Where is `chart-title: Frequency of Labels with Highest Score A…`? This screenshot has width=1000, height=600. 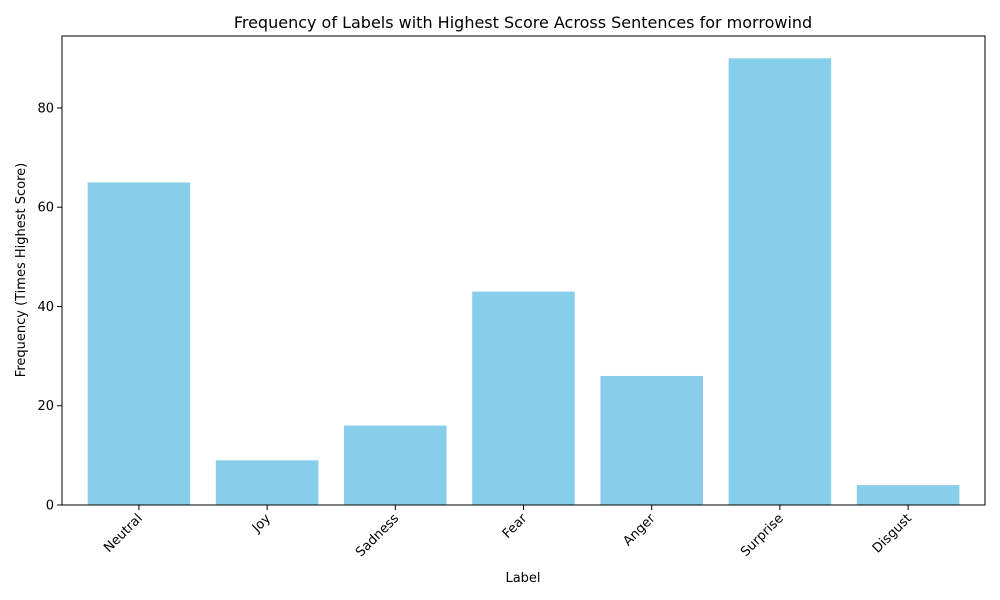 chart-title: Frequency of Labels with Highest Score A… is located at coordinates (523, 22).